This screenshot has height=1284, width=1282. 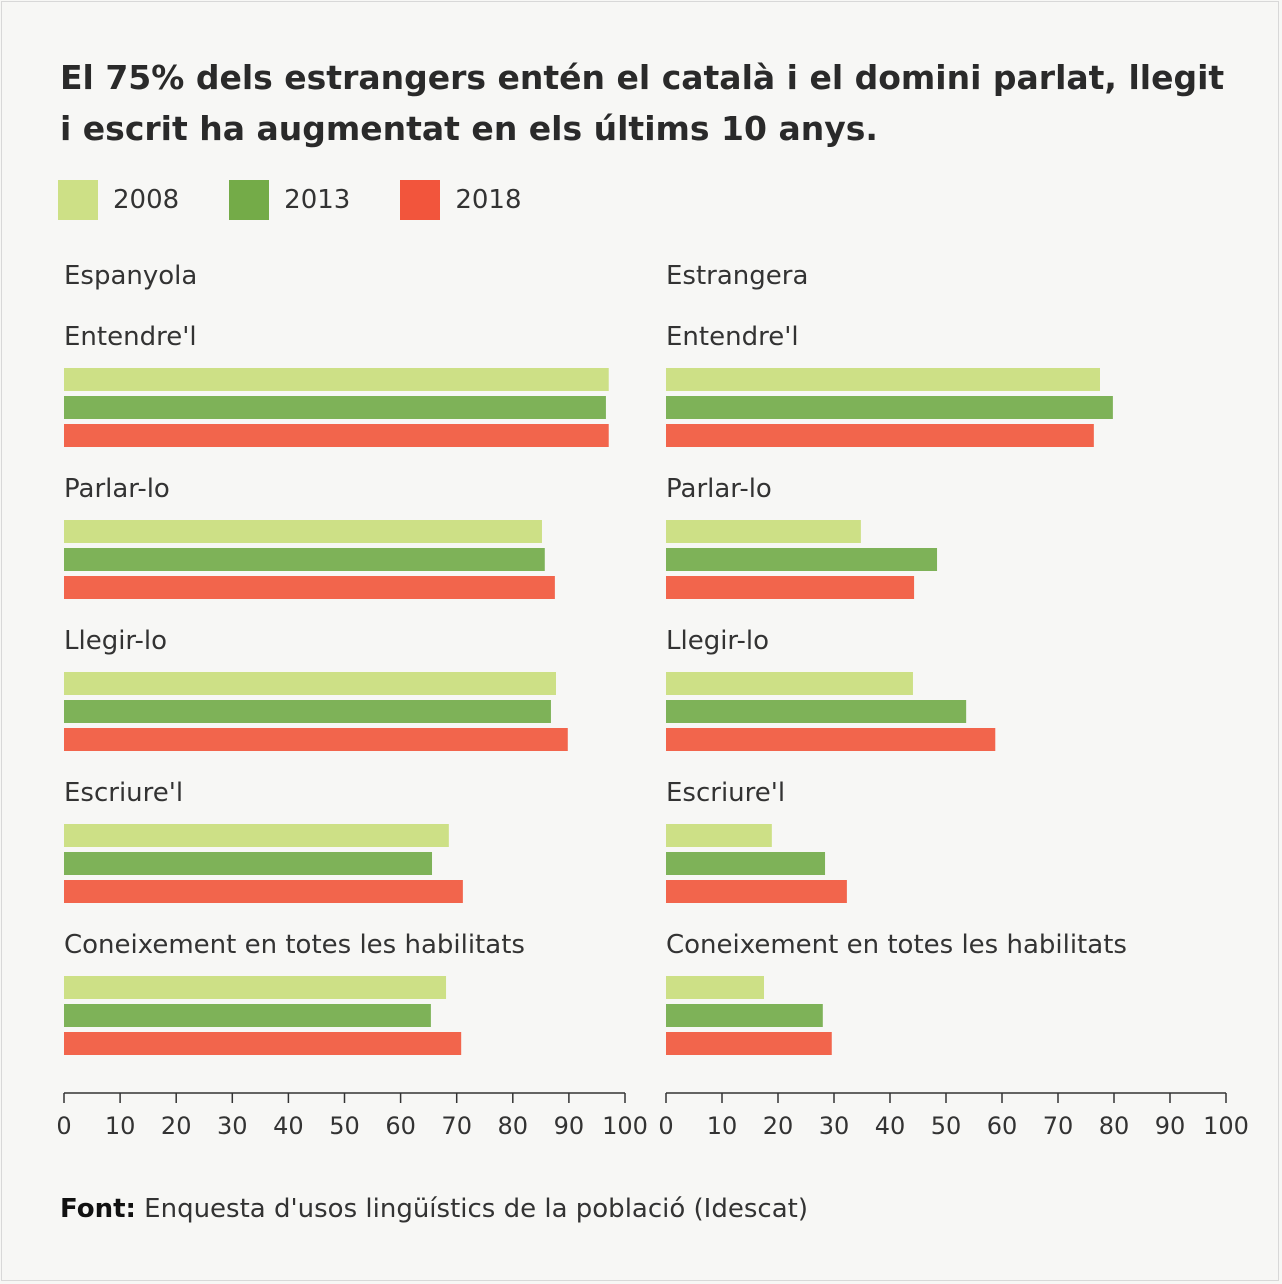 I want to click on legend-label-2008: 2008, so click(x=146, y=200).